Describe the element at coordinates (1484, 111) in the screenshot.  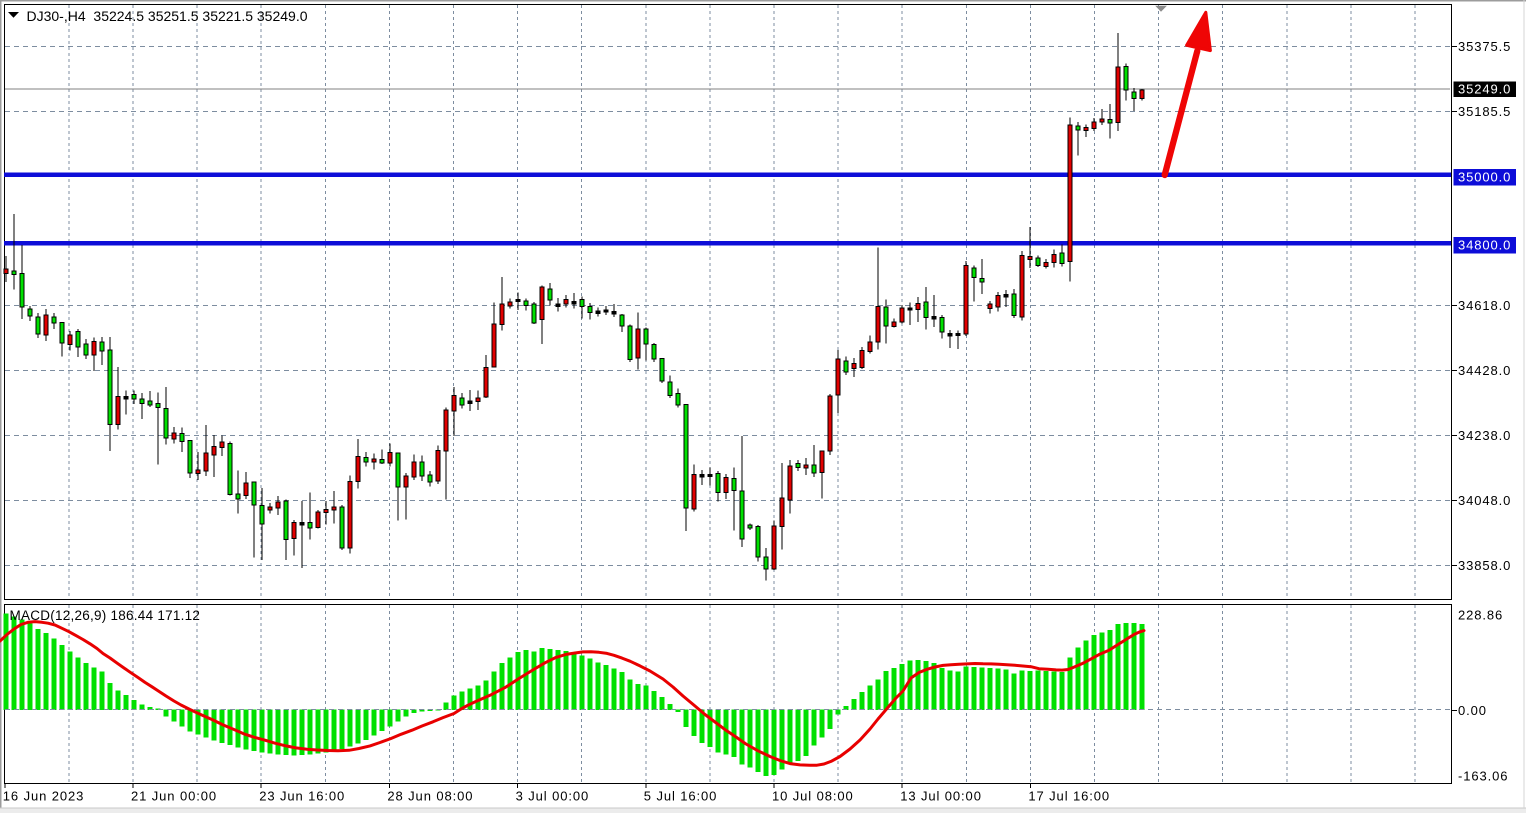
I see `svg-text: 35185.5` at that location.